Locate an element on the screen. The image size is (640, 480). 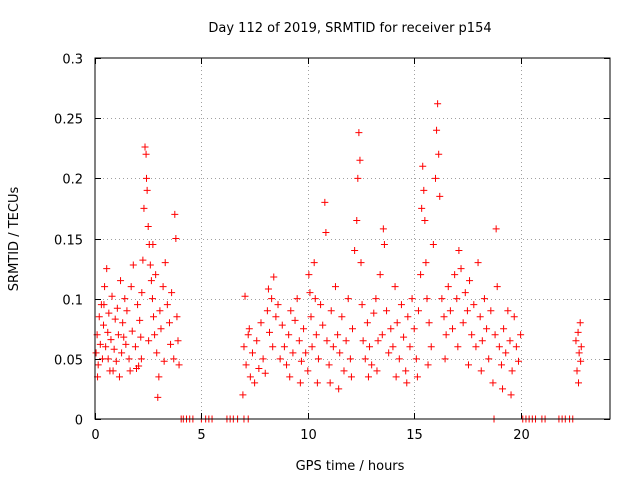
x-tick-label: 5 is located at coordinates (201, 435).